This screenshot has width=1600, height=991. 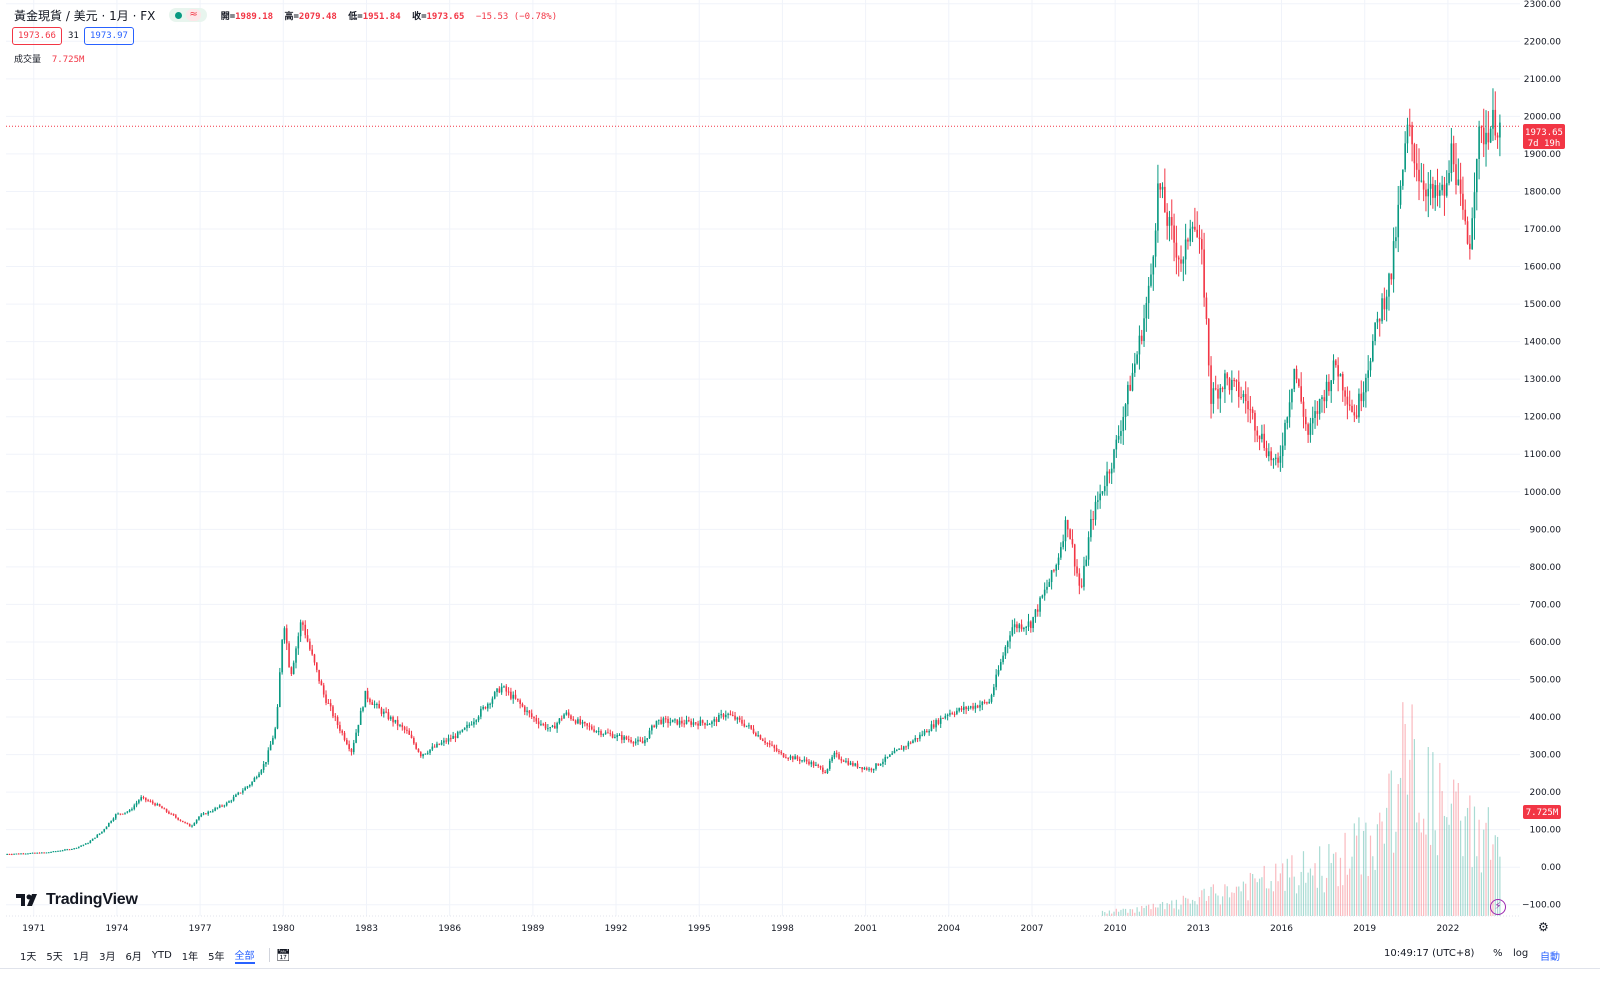 I want to click on auto-scale-toggle: 自動, so click(x=1550, y=957).